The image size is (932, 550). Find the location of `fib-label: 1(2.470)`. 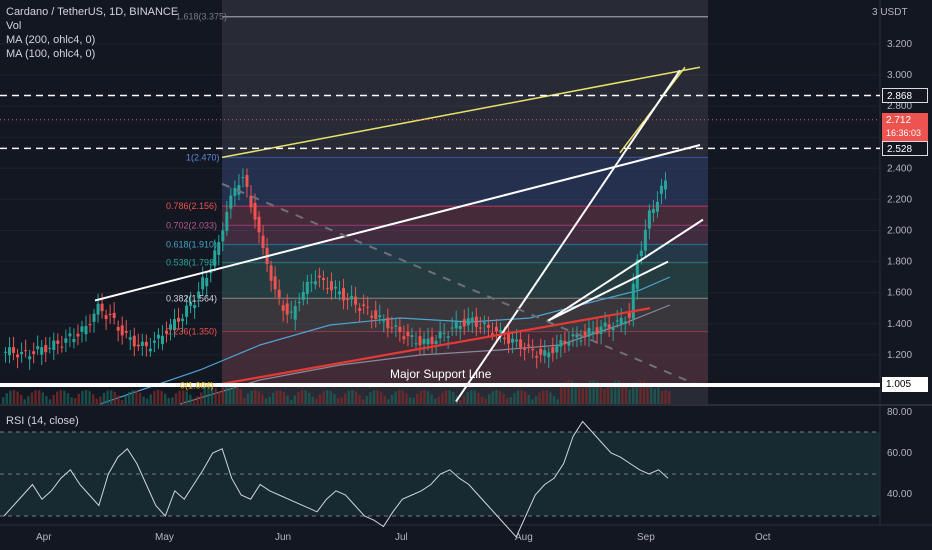

fib-label: 1(2.470) is located at coordinates (203, 157).